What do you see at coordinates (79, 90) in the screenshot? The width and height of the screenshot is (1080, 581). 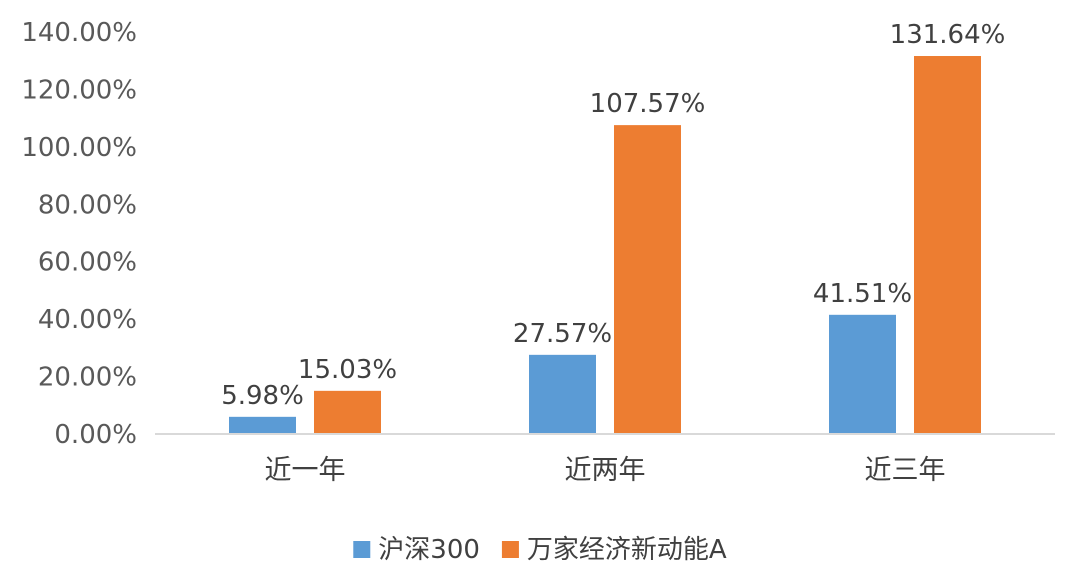 I see `y-tick-label: 120.00%` at bounding box center [79, 90].